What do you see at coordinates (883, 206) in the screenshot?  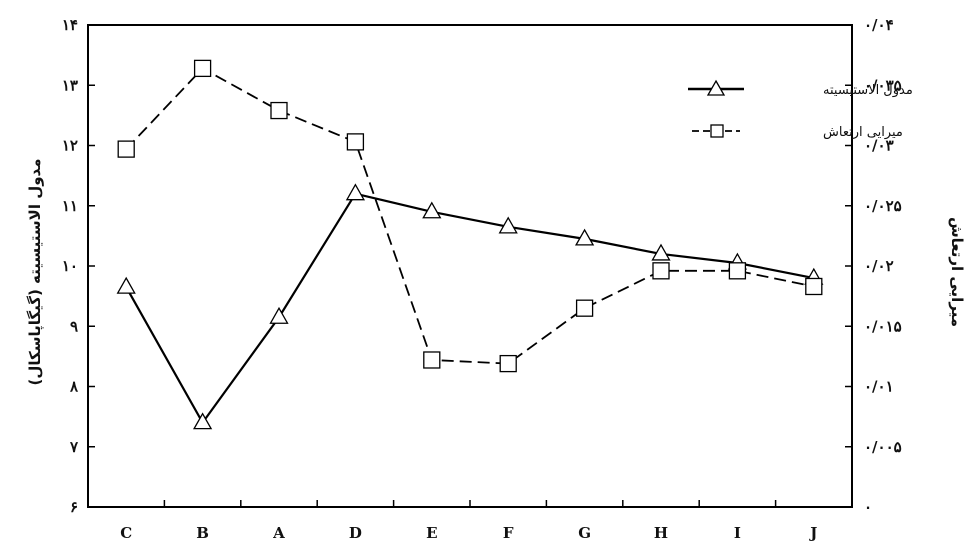 I see `right-tick-label: ۰/۰۲۵` at bounding box center [883, 206].